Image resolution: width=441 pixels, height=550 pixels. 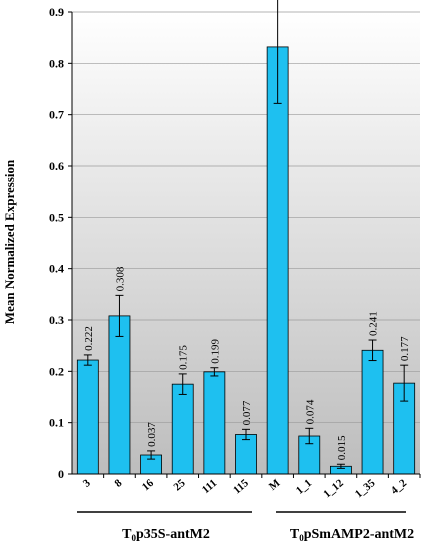 What do you see at coordinates (241, 487) in the screenshot?
I see `x-tick-label: 115` at bounding box center [241, 487].